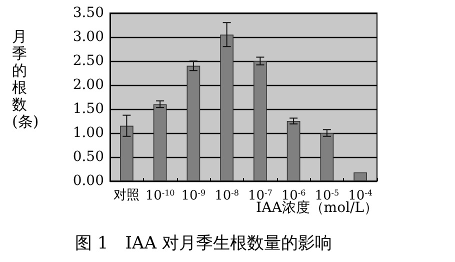 The image size is (455, 262). Describe the element at coordinates (88, 61) in the screenshot. I see `y-tick-label: 2.50` at that location.